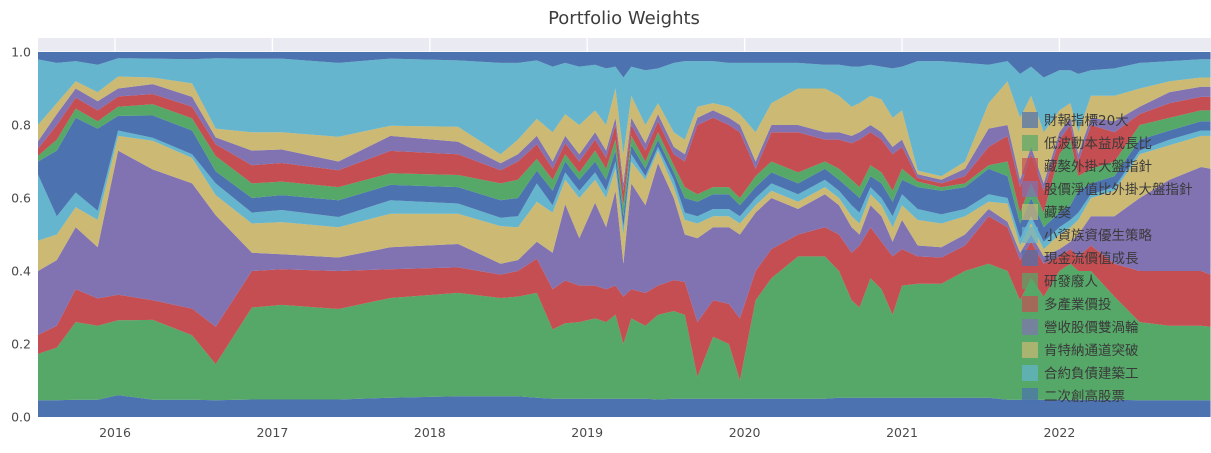 Image resolution: width=1211 pixels, height=453 pixels. I want to click on x-tick-label: 2017, so click(272, 432).